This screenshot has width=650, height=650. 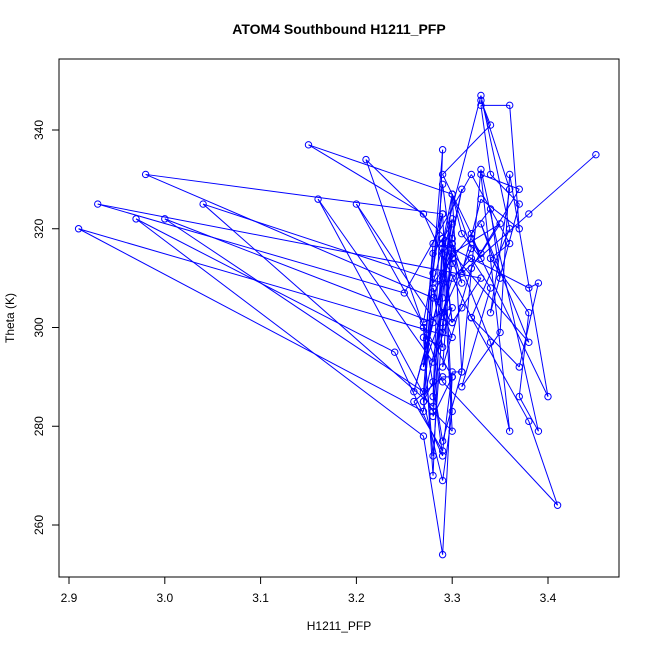 What do you see at coordinates (39, 130) in the screenshot?
I see `y-tick-label: 340` at bounding box center [39, 130].